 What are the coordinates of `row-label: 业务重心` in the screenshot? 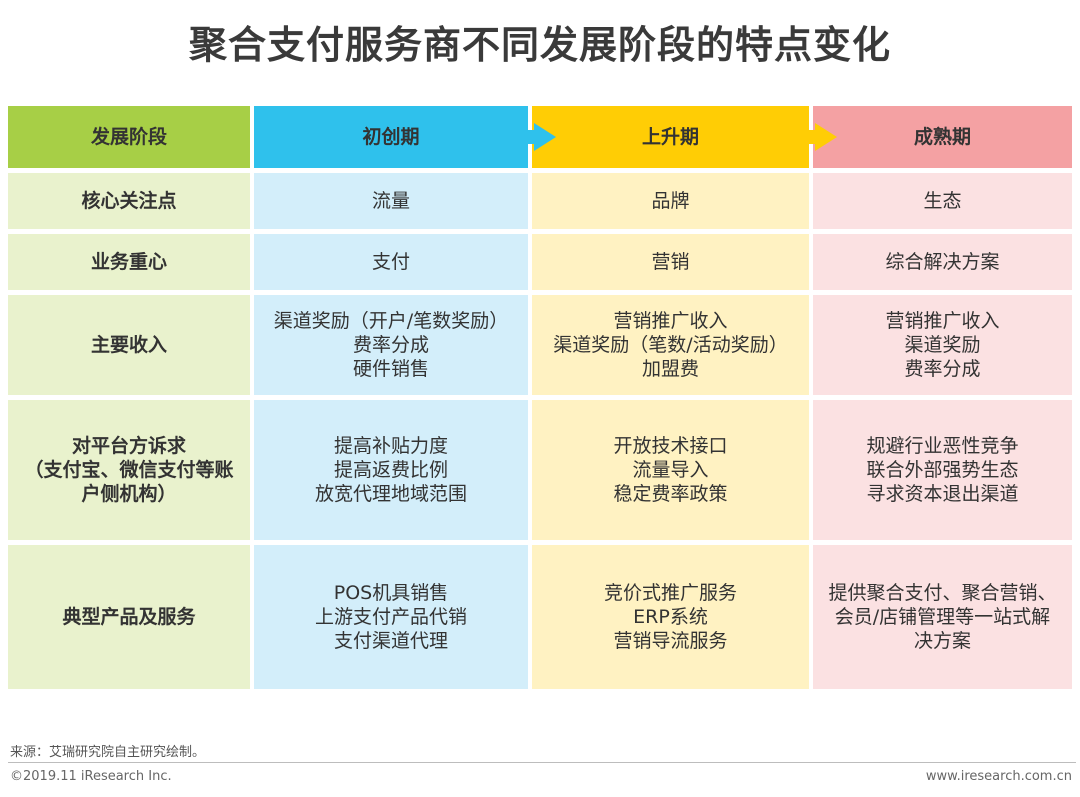 It's located at (129, 262).